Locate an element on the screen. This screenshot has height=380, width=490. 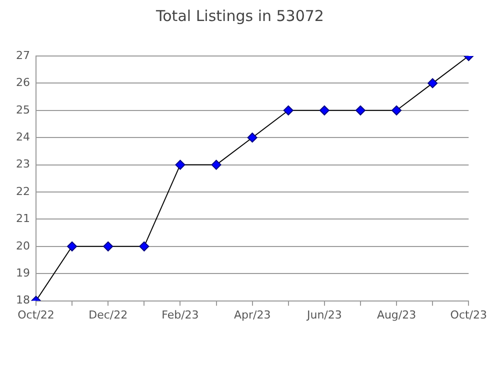
x-tick-label: Feb/23 is located at coordinates (180, 315).